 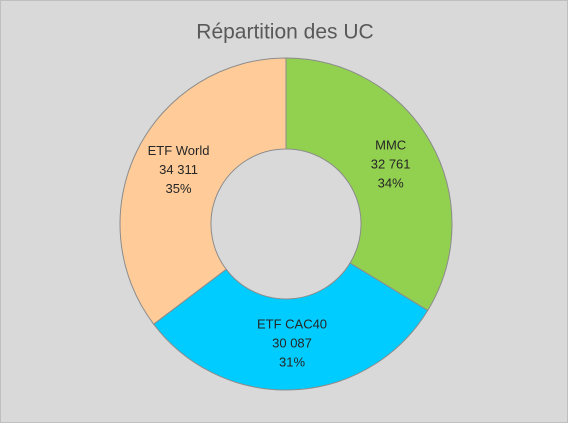 What do you see at coordinates (292, 342) in the screenshot?
I see `value-label: 30 087` at bounding box center [292, 342].